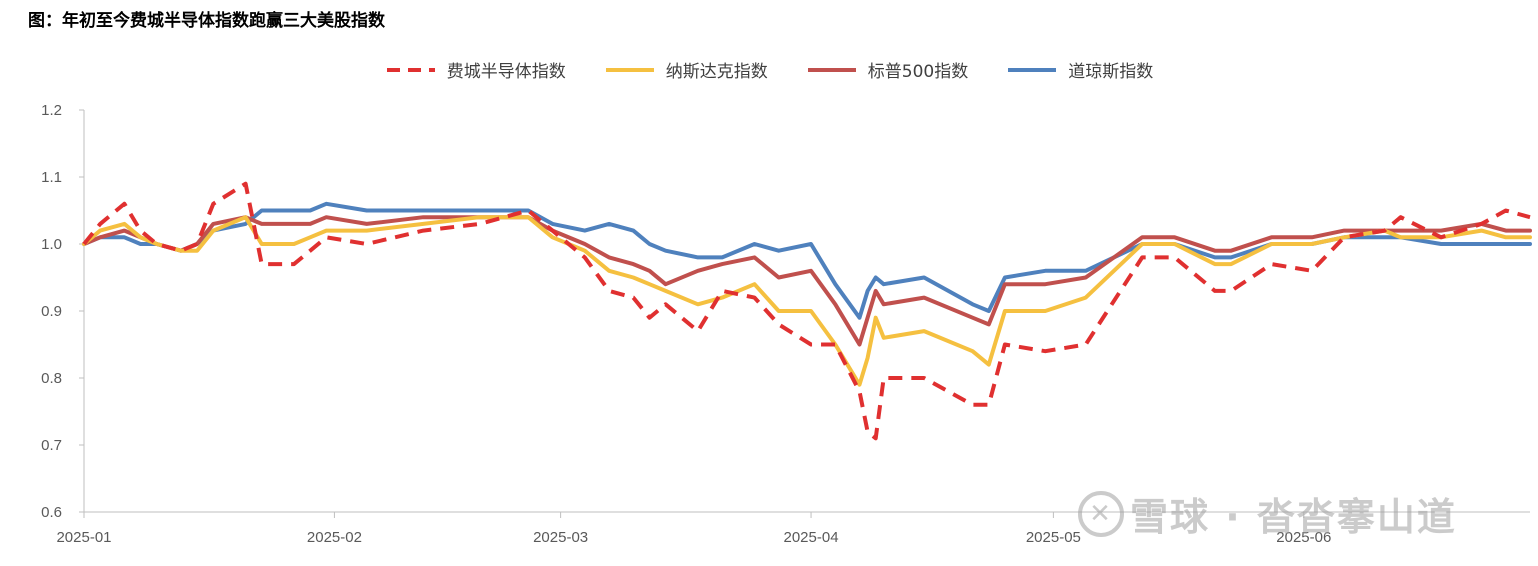 The height and width of the screenshot is (566, 1538). Describe the element at coordinates (51, 378) in the screenshot. I see `y-tick-label: 0.8` at that location.